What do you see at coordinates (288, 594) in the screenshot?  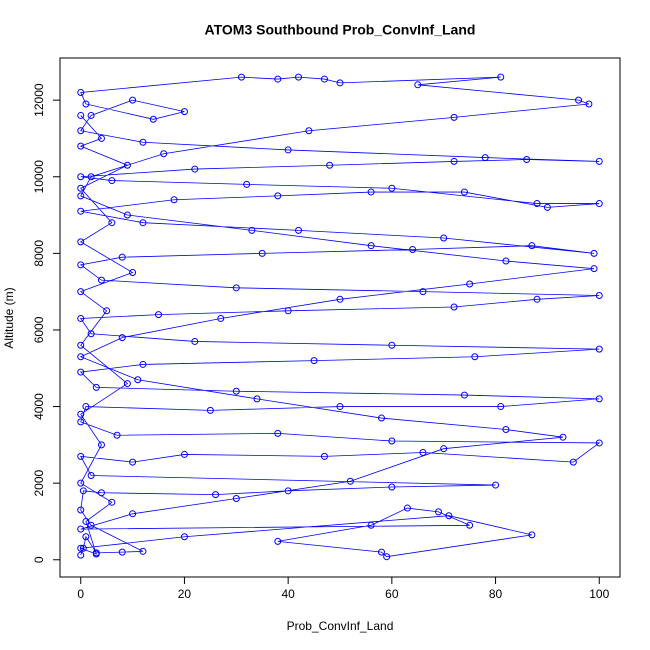 I see `x-tick-label: 40` at bounding box center [288, 594].